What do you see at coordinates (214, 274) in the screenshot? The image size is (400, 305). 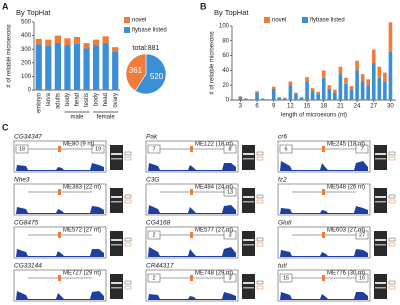 I see `microexon-label: ME748 (29 nt)` at bounding box center [214, 274].